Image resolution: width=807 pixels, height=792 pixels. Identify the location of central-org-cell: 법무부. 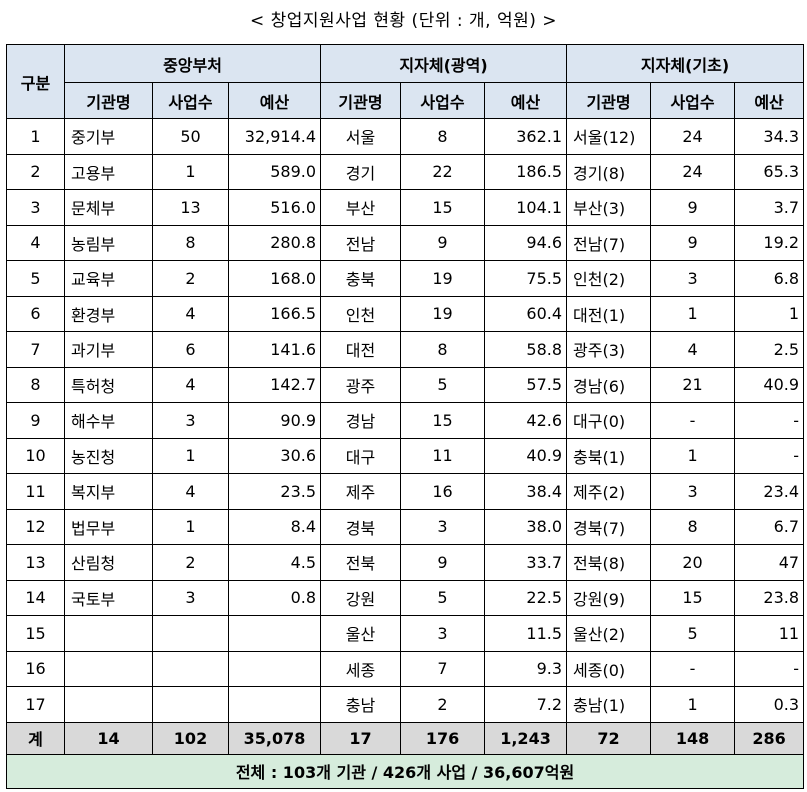
(108, 526).